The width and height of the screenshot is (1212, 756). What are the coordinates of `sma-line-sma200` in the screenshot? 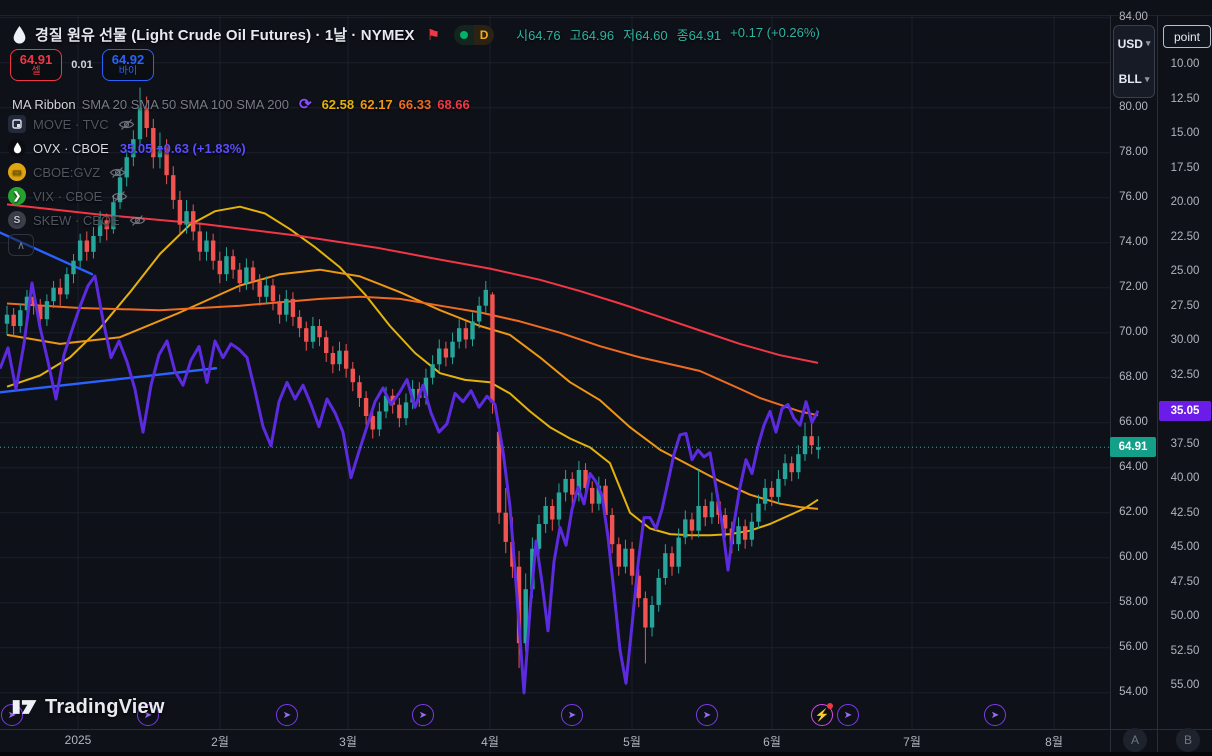 It's located at (412, 283).